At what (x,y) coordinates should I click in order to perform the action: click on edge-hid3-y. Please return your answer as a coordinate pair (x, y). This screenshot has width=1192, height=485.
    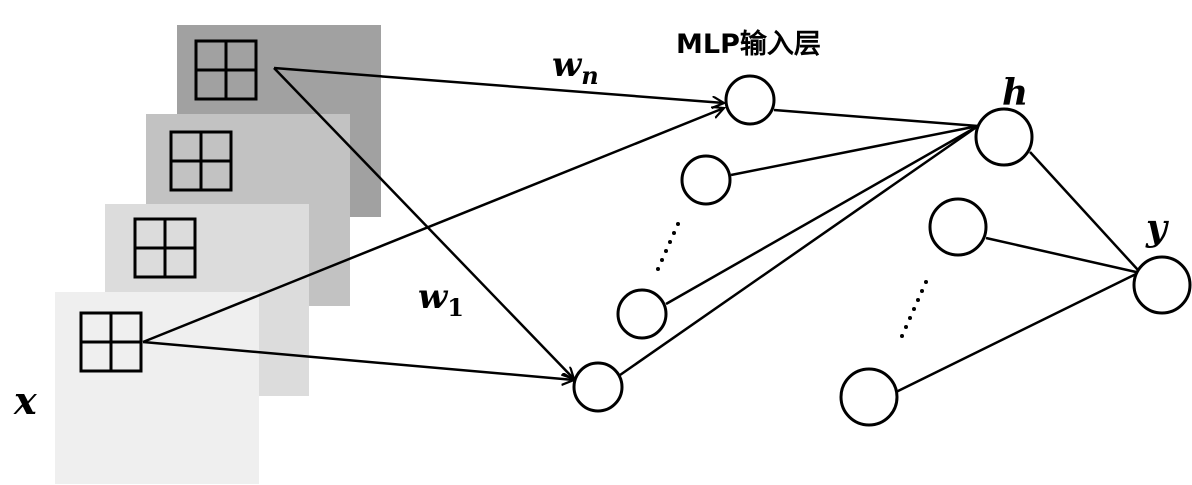
    Looking at the image, I should click on (1016, 333).